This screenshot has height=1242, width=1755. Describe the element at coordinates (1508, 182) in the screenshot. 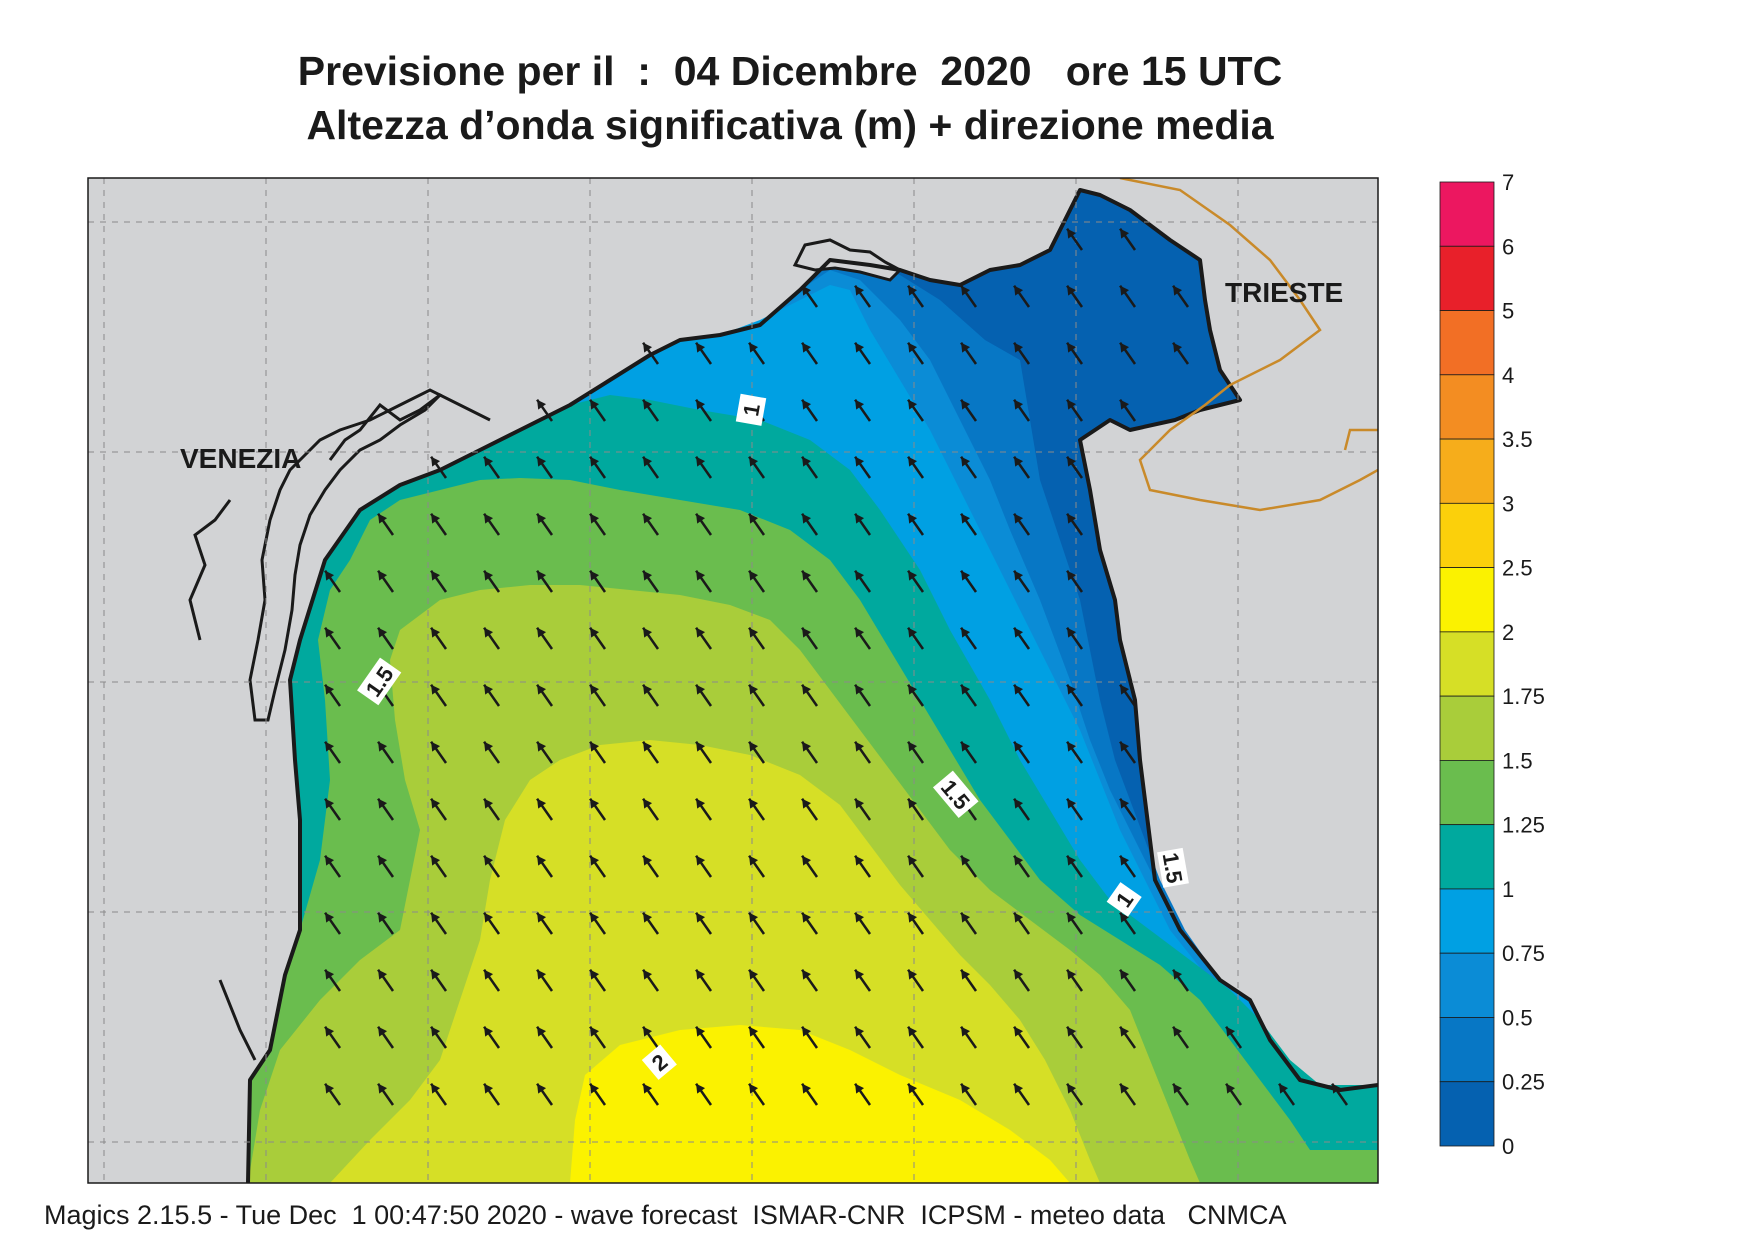

I see `colorbar-tick-label: 7` at that location.